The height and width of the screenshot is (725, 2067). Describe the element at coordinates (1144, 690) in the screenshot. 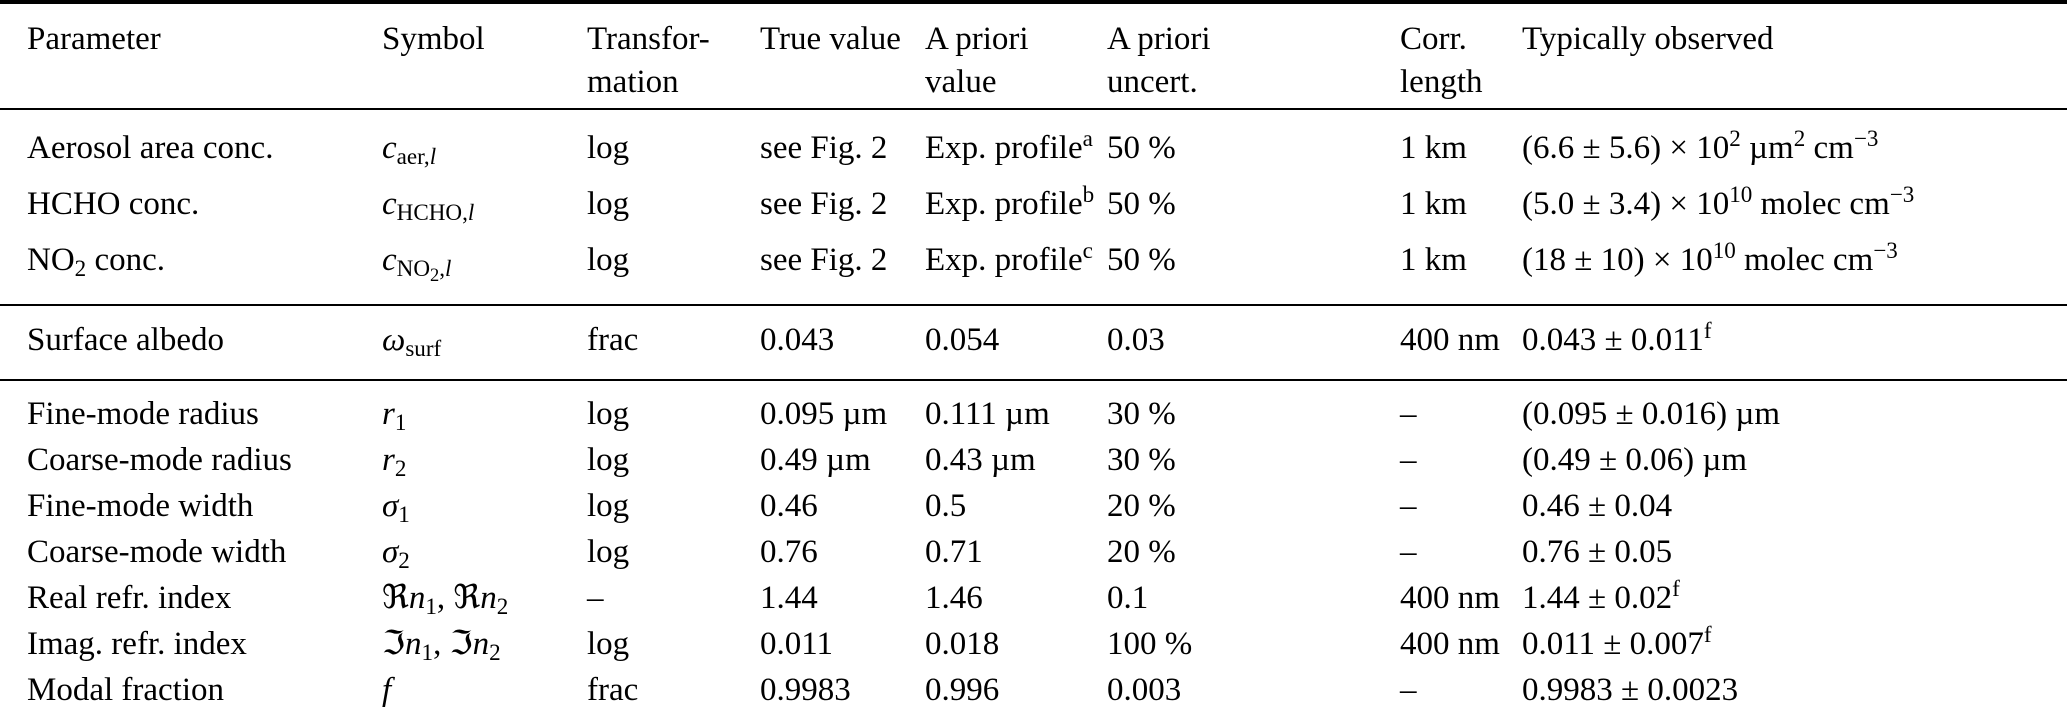

I see `cell-a-priori-uncert: 0.003` at that location.